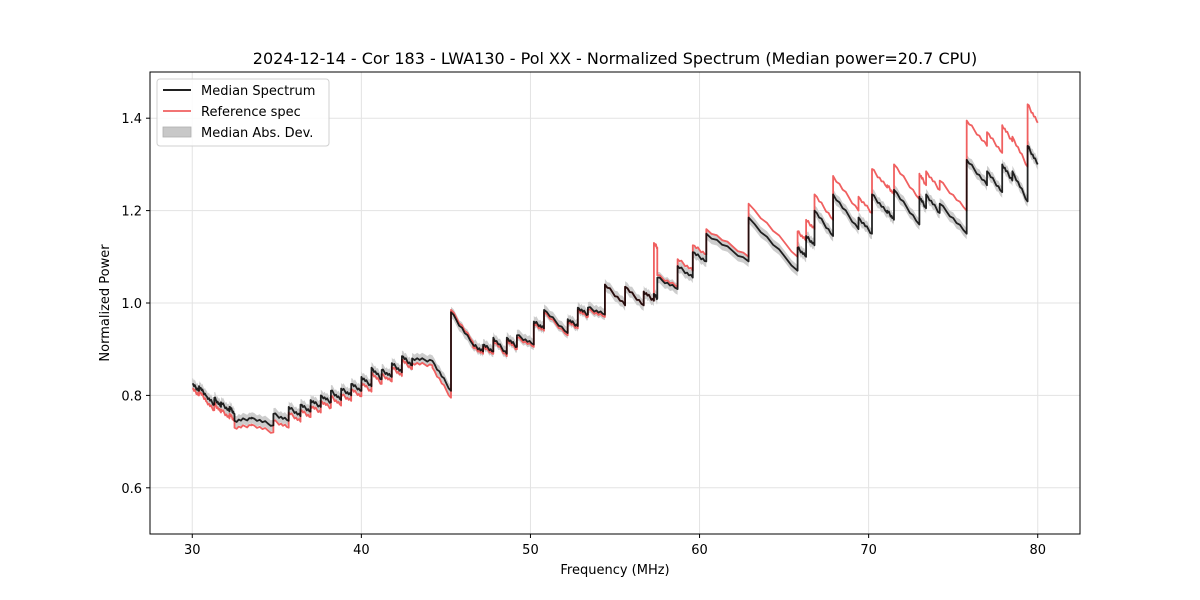 The height and width of the screenshot is (600, 1200). What do you see at coordinates (131, 304) in the screenshot?
I see `y-tick-label: 1.0` at bounding box center [131, 304].